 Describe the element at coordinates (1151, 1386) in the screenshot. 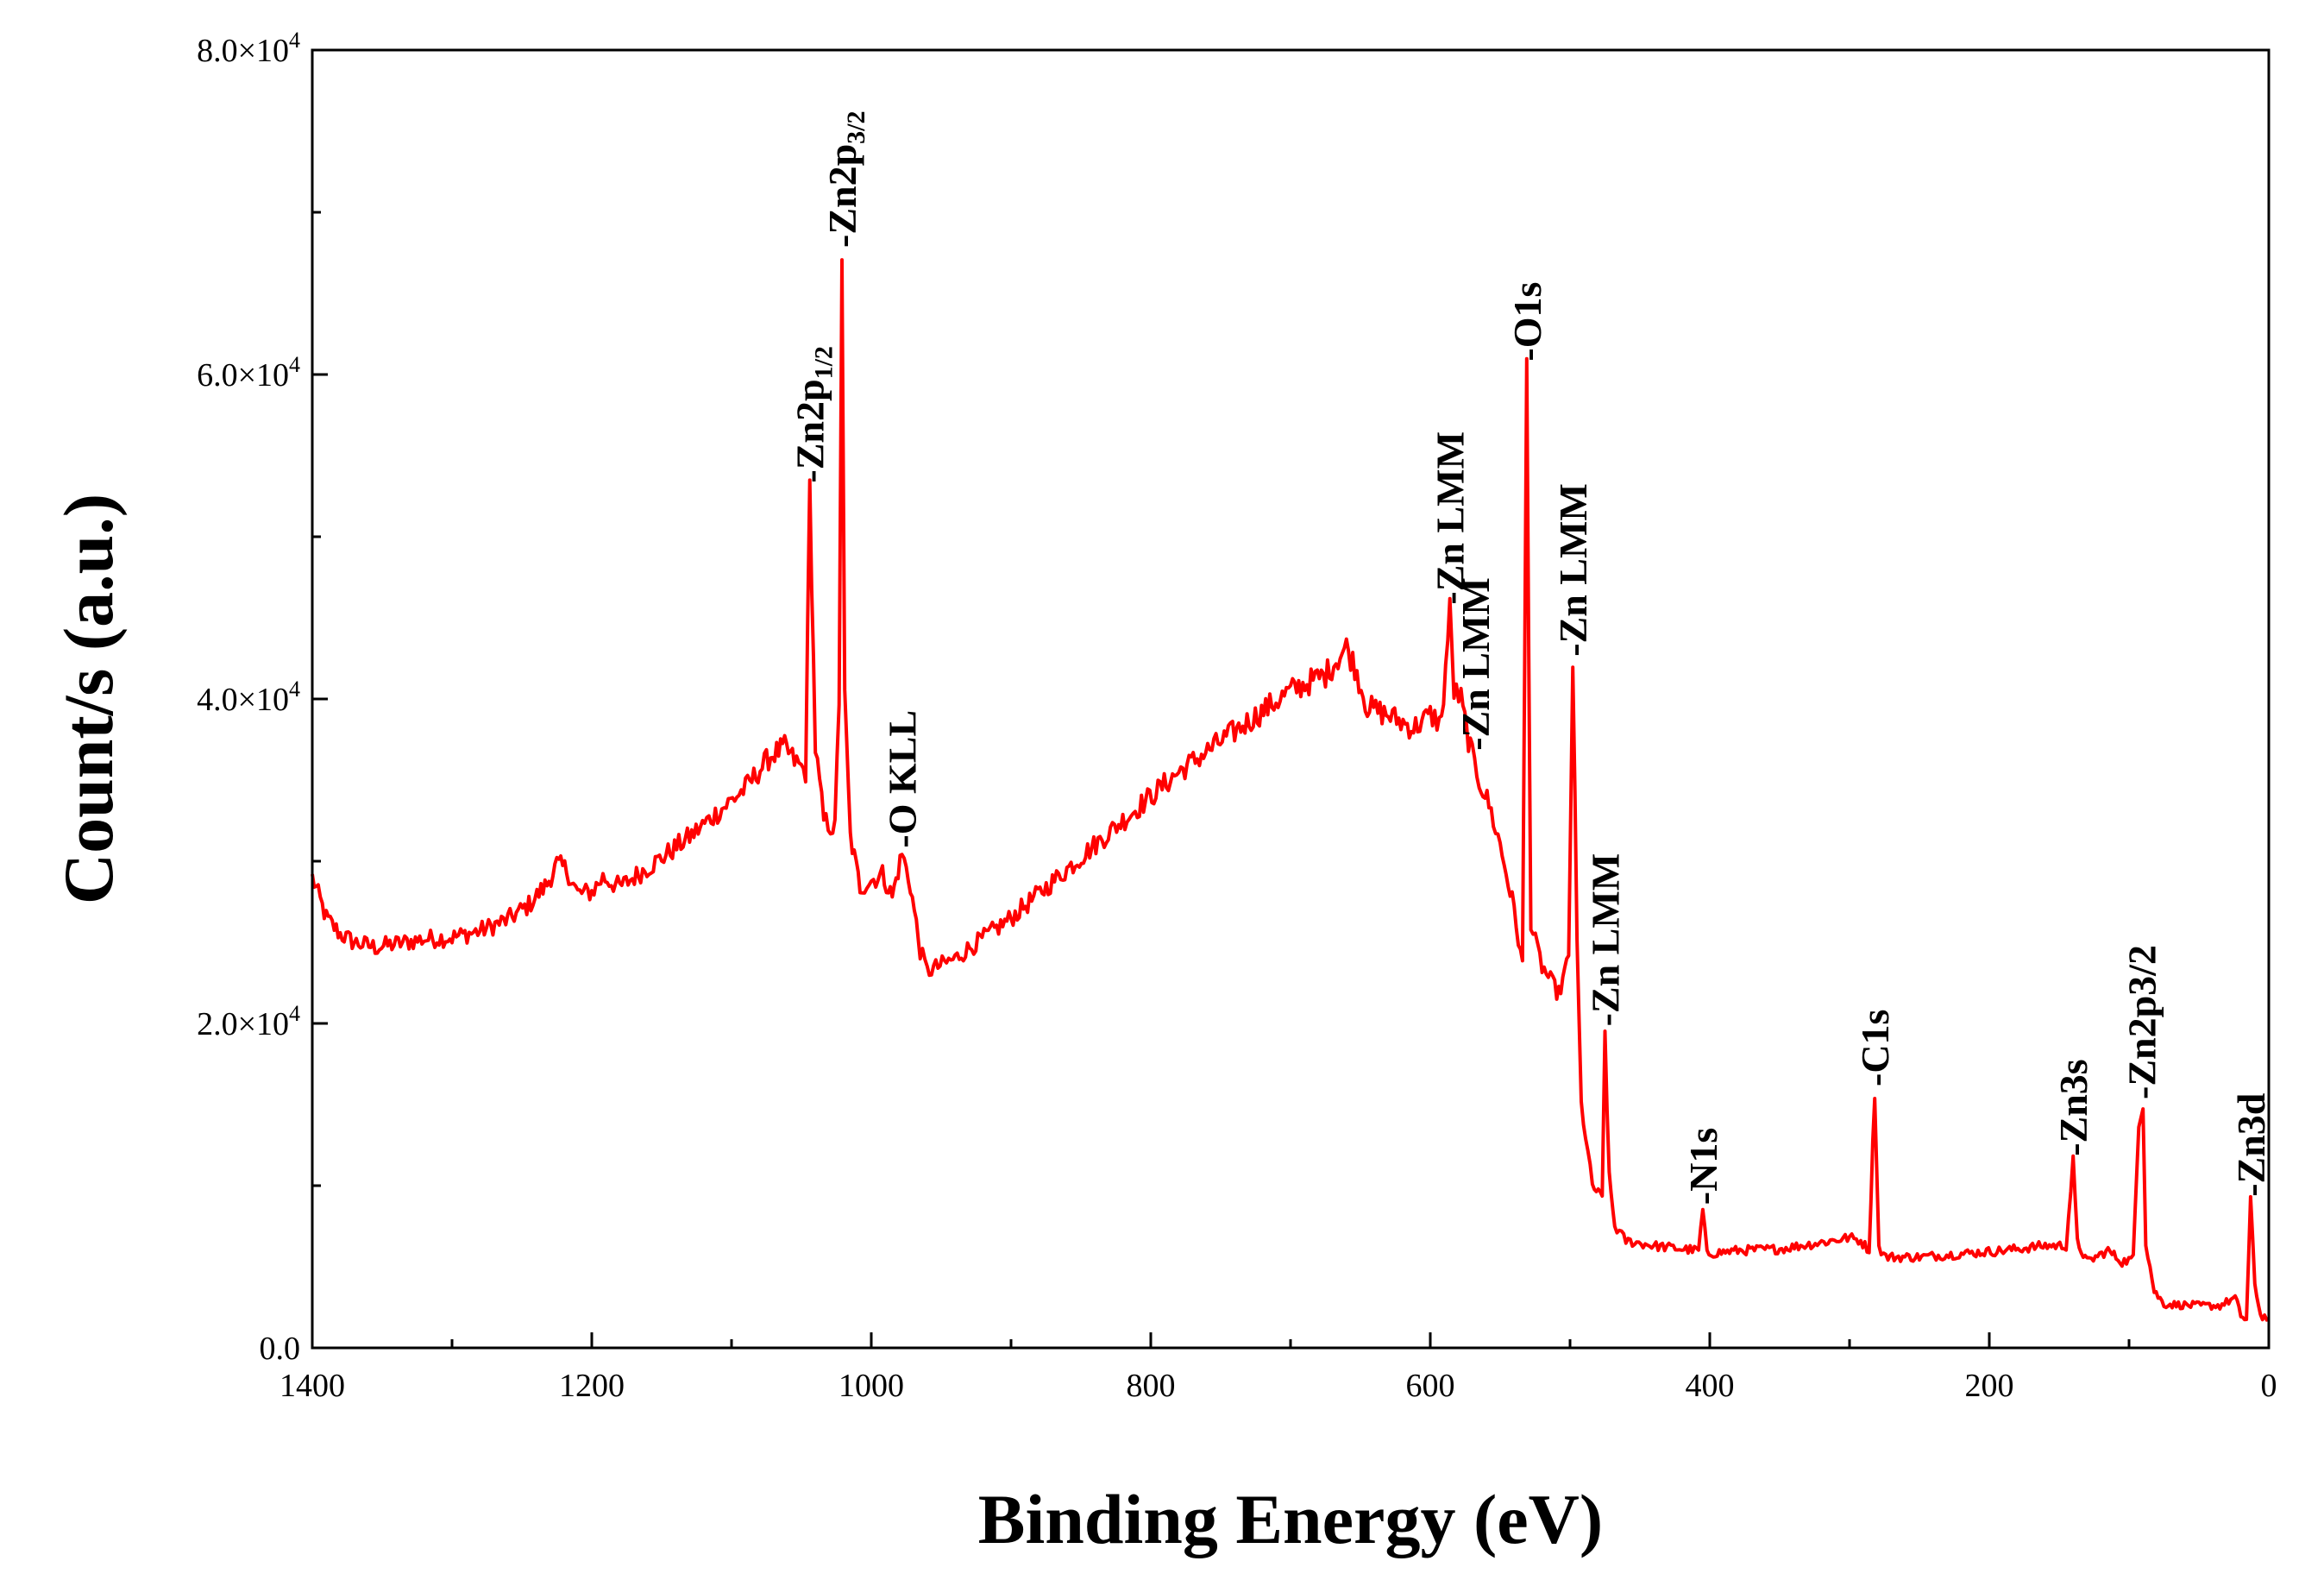

I see `x-tick-label: 800` at that location.